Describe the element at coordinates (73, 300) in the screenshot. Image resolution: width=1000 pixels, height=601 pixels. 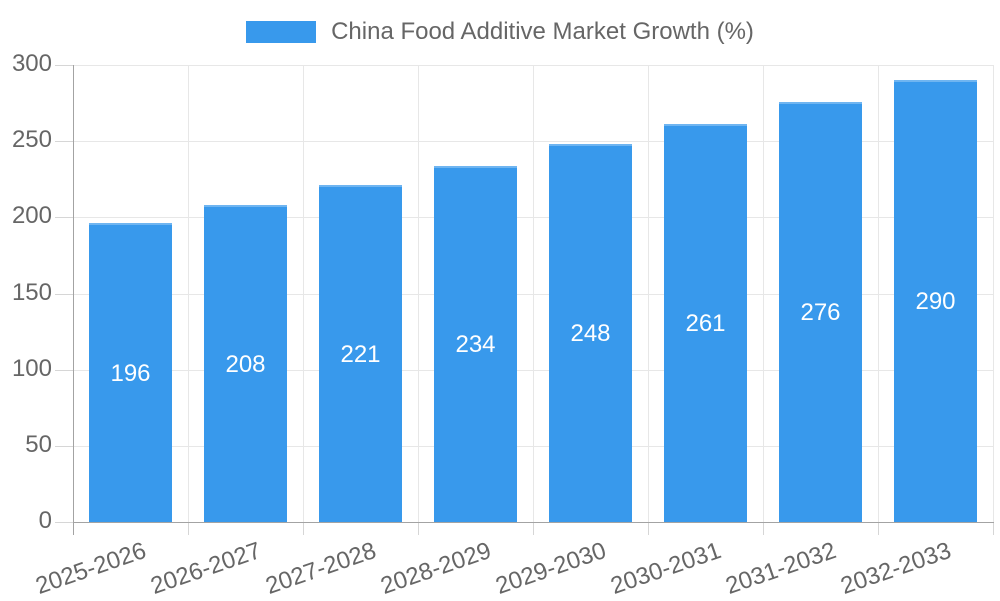
I see `y-axis-line` at that location.